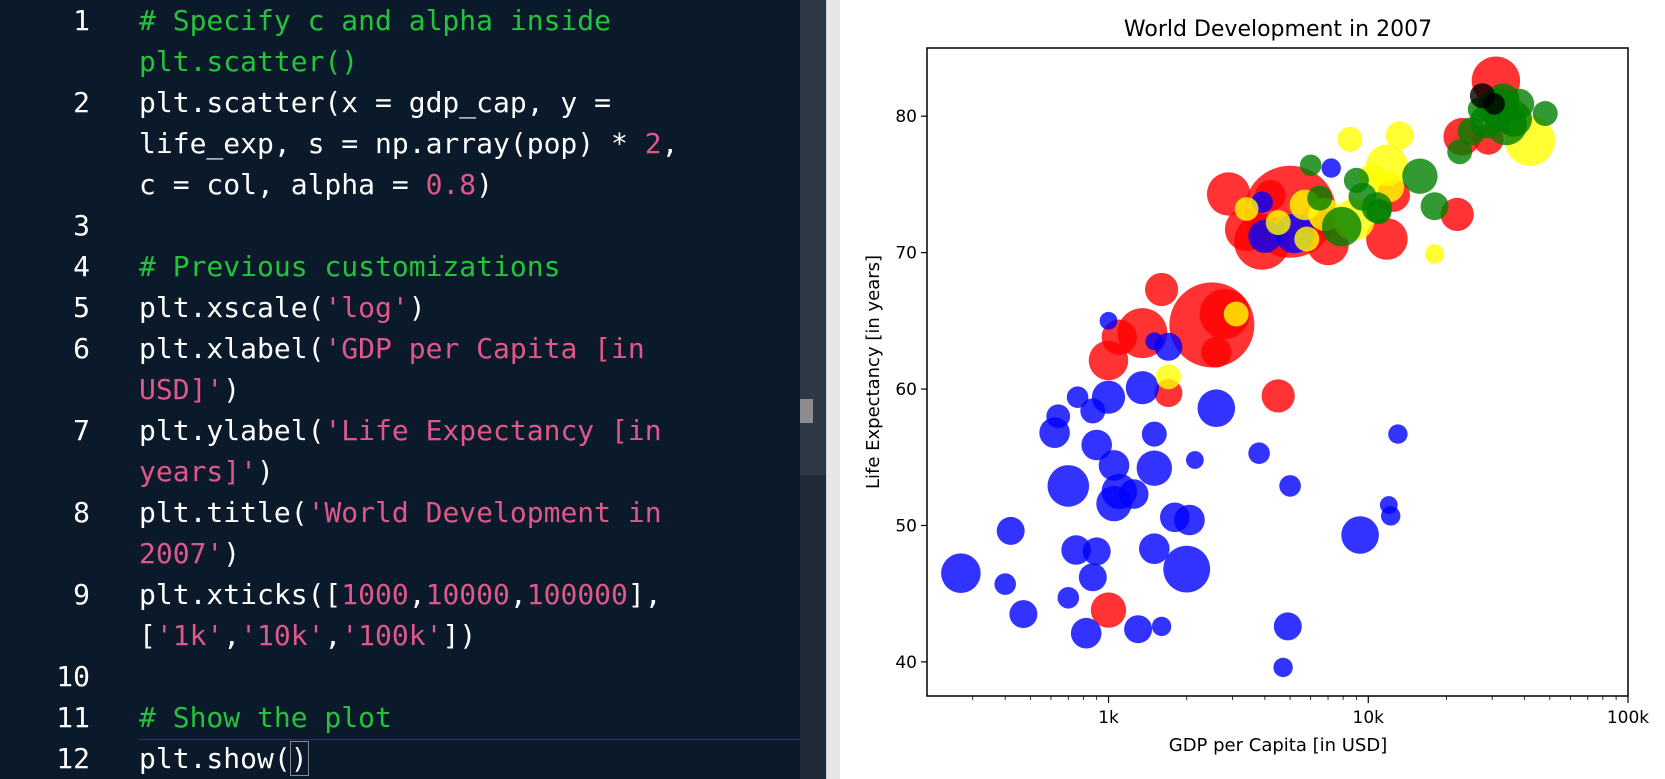 The width and height of the screenshot is (1665, 779). I want to click on code-token: [, so click(147, 635).